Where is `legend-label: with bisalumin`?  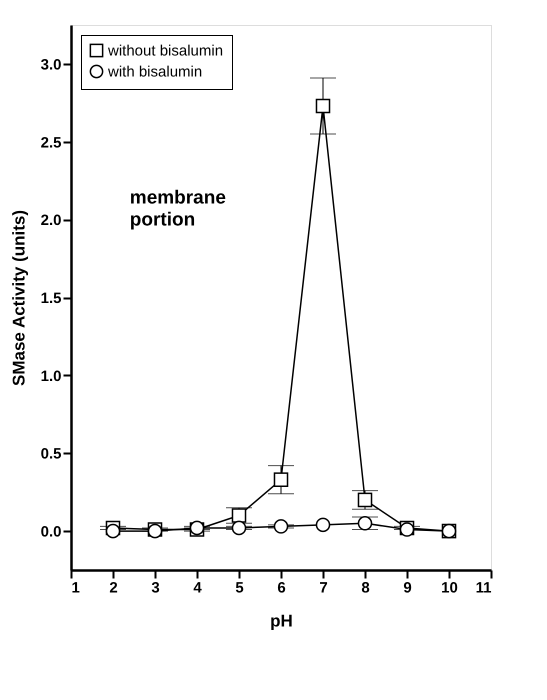 legend-label: with bisalumin is located at coordinates (154, 72).